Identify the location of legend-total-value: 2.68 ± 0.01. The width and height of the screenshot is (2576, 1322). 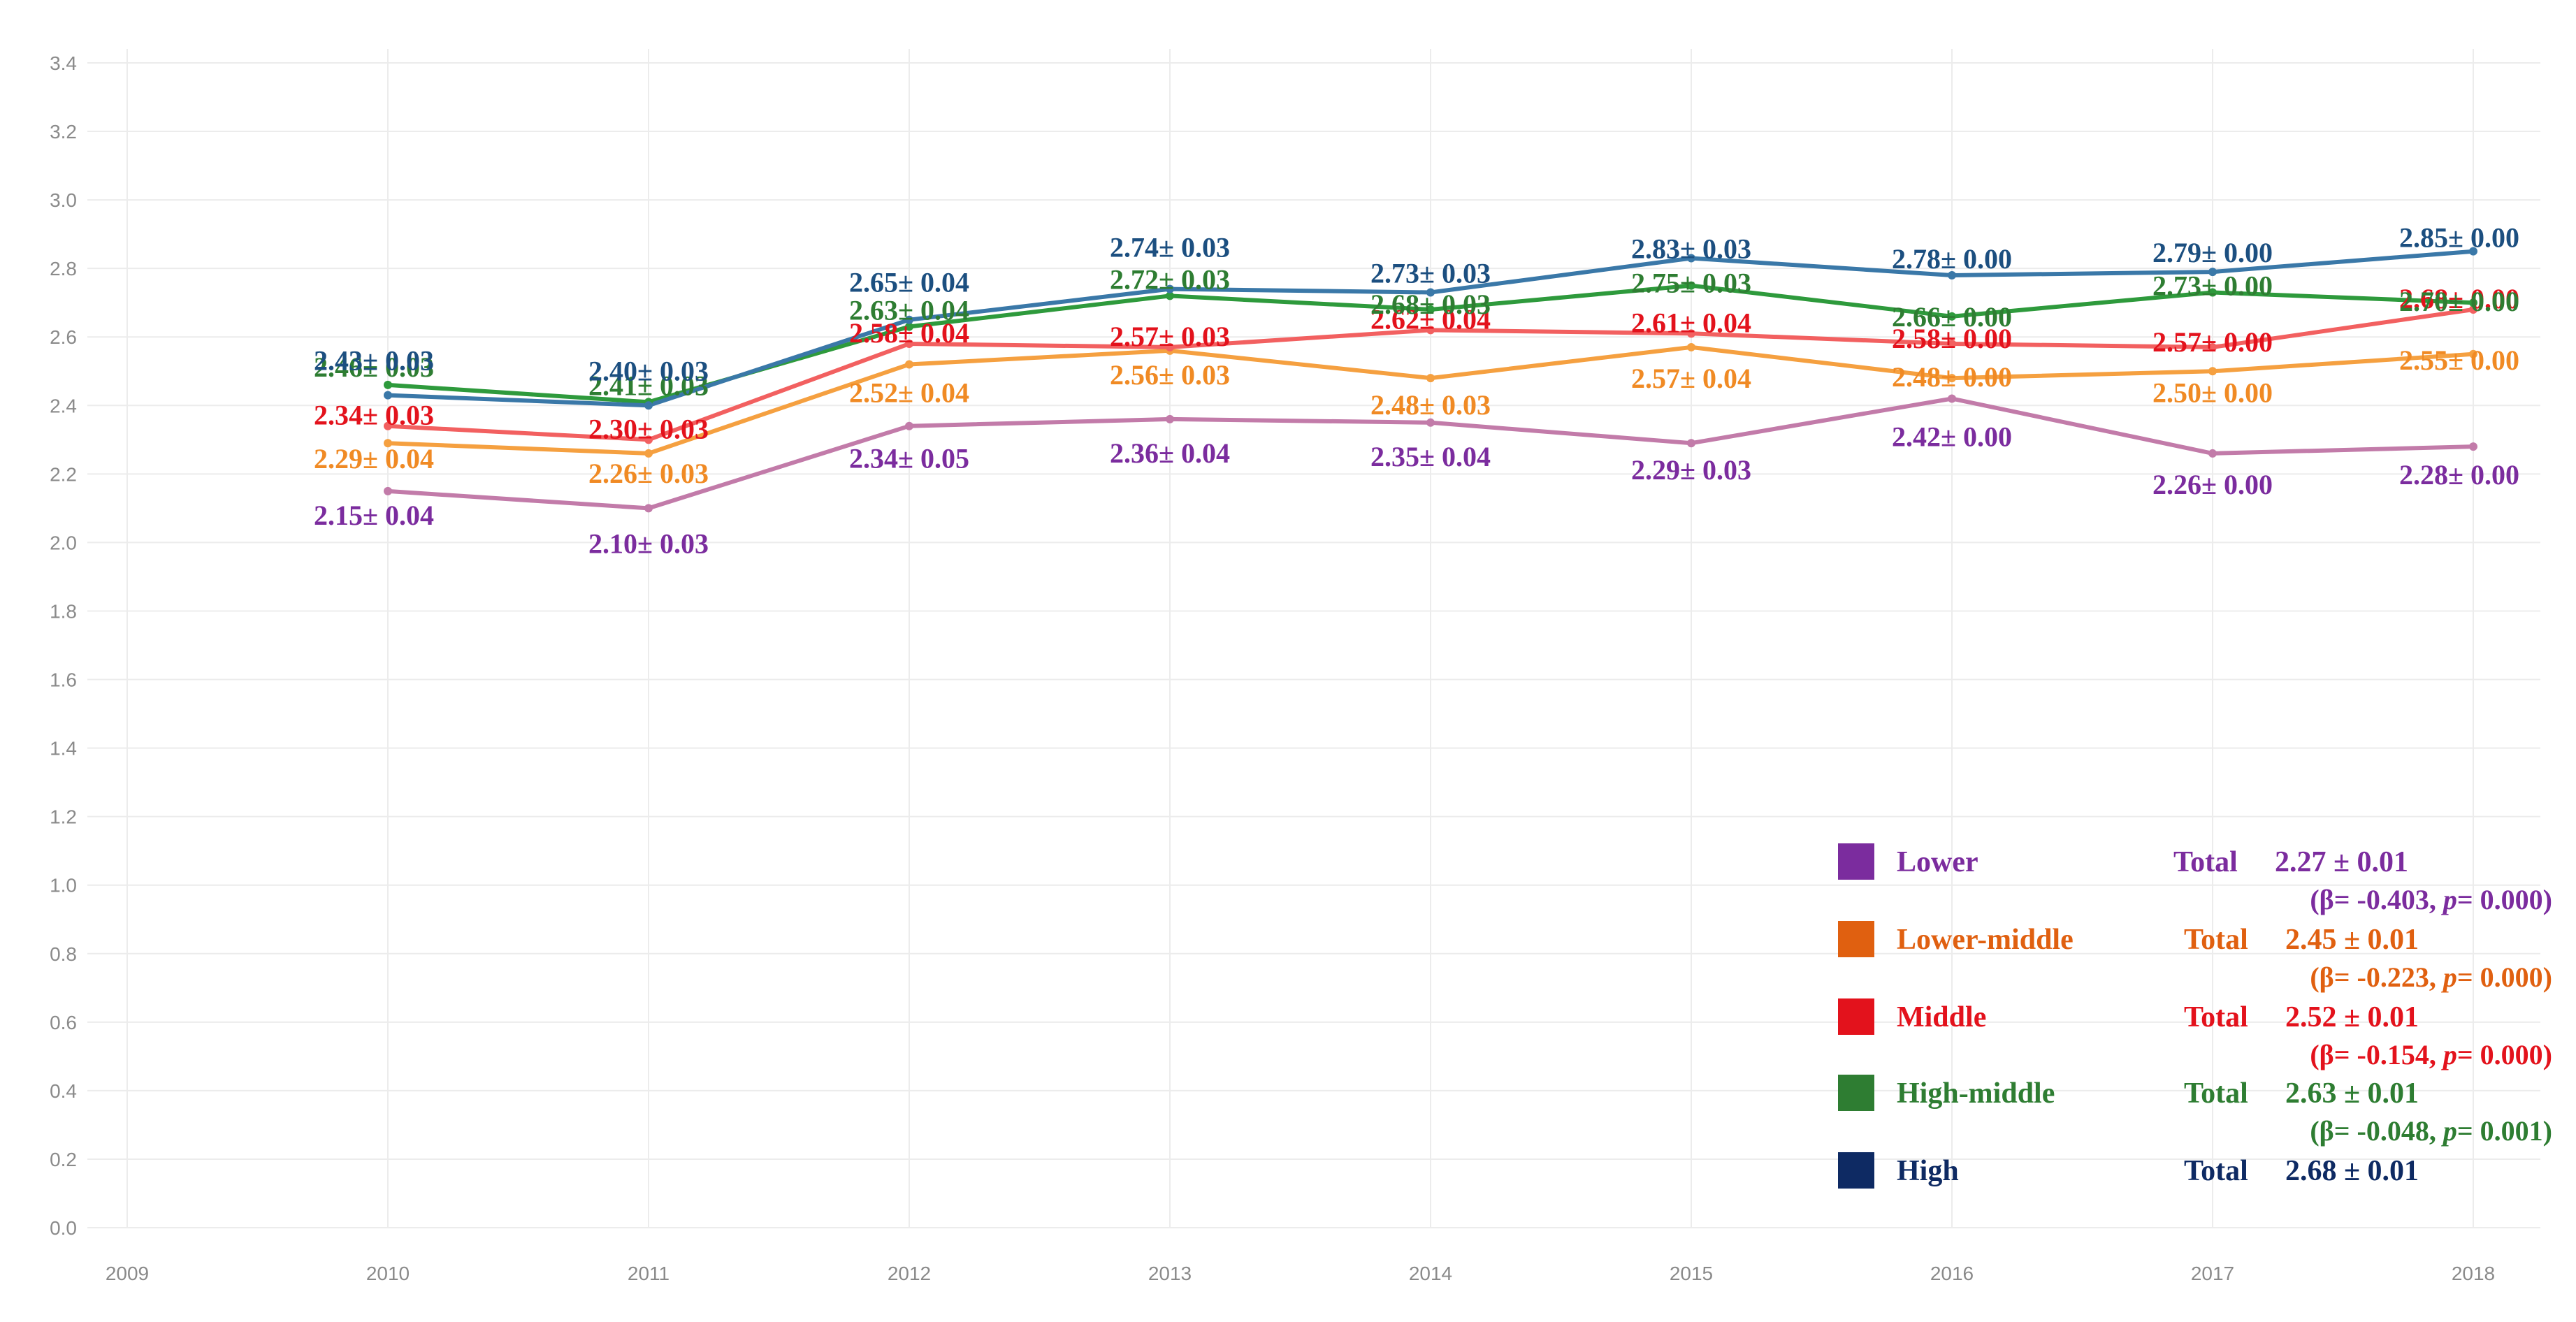
(2352, 1171).